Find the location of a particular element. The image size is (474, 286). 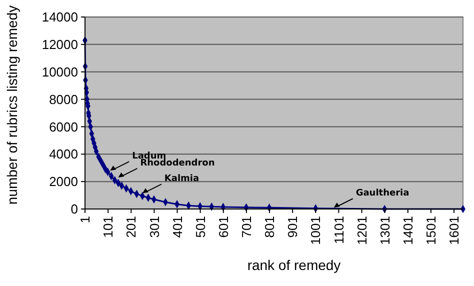

y-tick-label: 6000 is located at coordinates (63, 126).